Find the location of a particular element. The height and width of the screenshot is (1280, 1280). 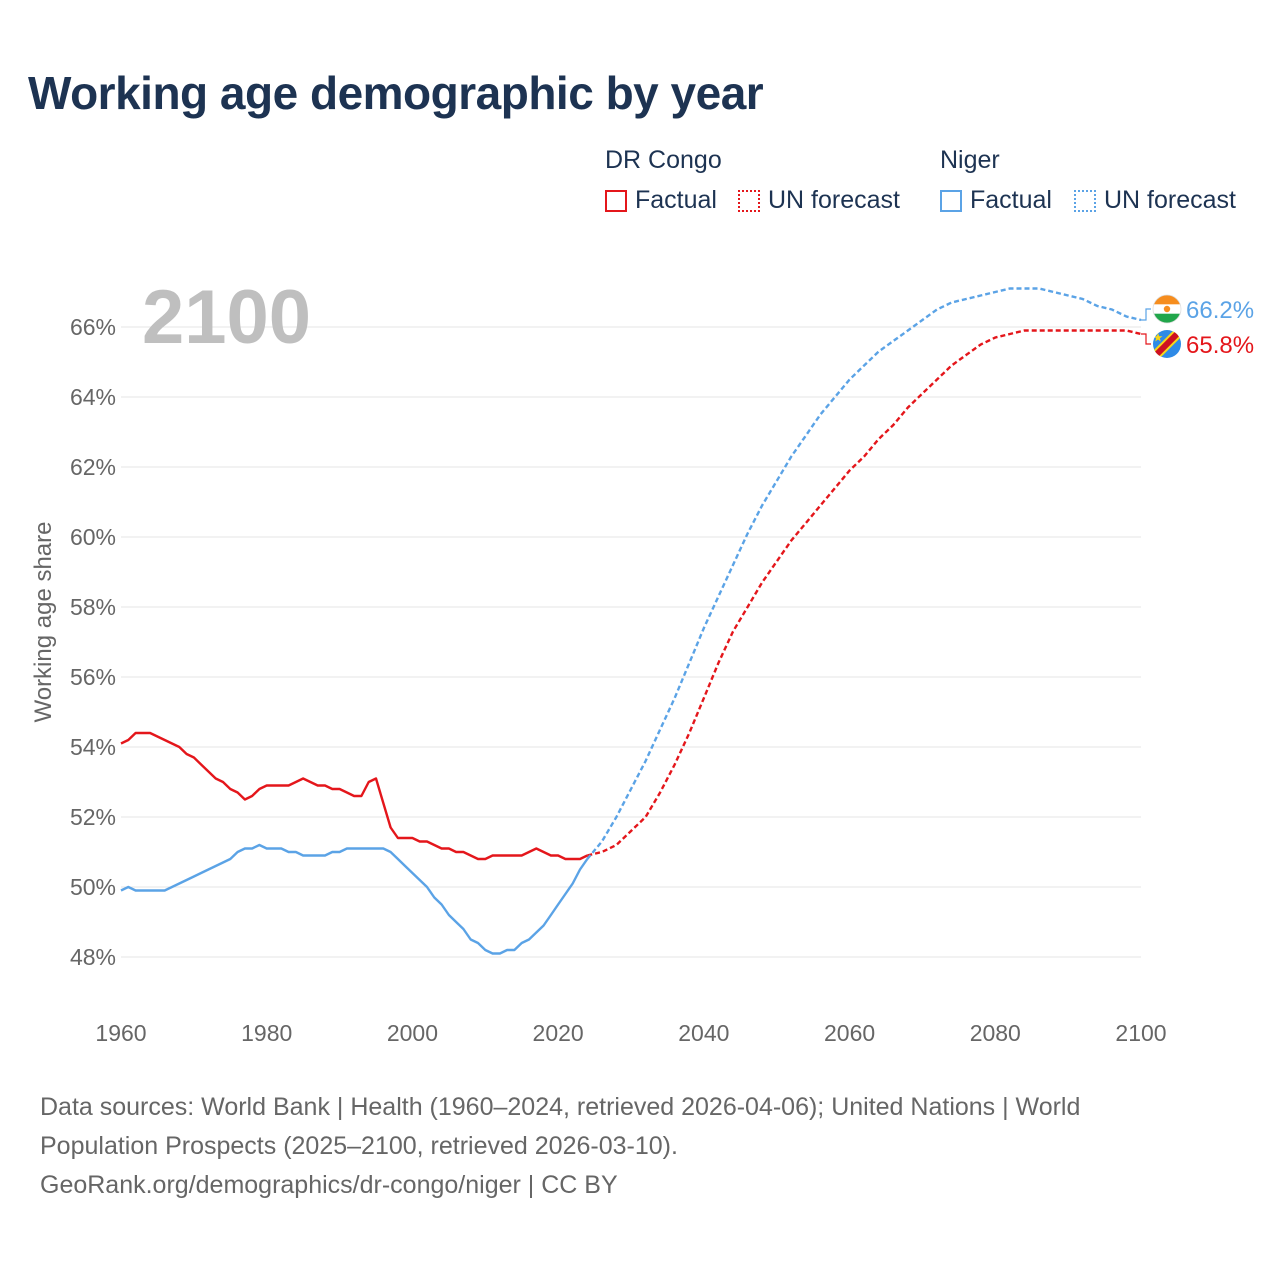

y-tick-label-62: 62% is located at coordinates (93, 467).